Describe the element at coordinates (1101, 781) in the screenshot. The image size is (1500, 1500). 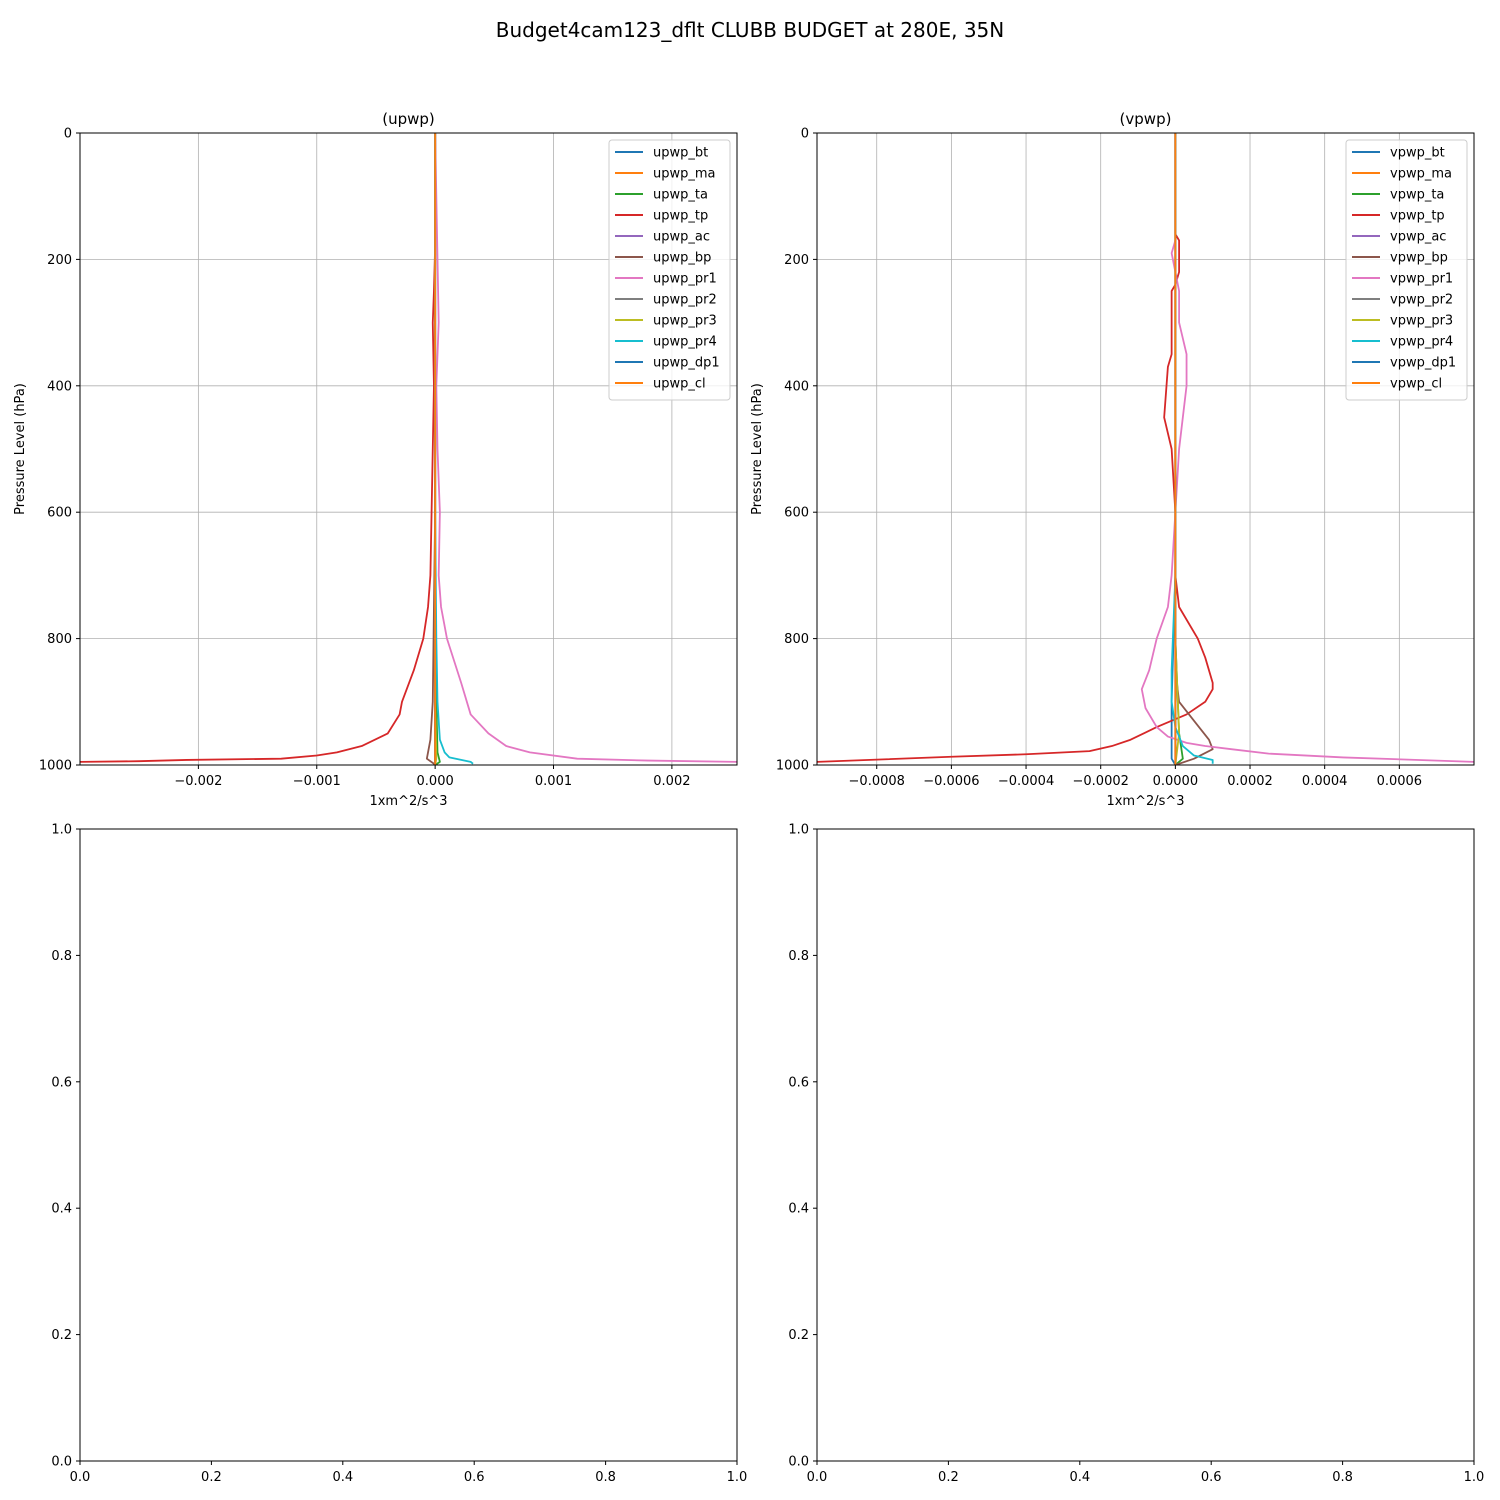
I see `x-tick-label: −0.0002` at that location.